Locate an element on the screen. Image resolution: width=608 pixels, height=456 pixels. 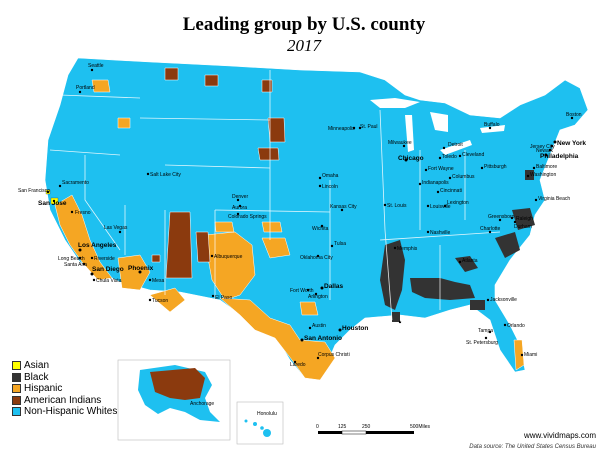
legend-item-hispanic: Hispanic is located at coordinates (64, 389).